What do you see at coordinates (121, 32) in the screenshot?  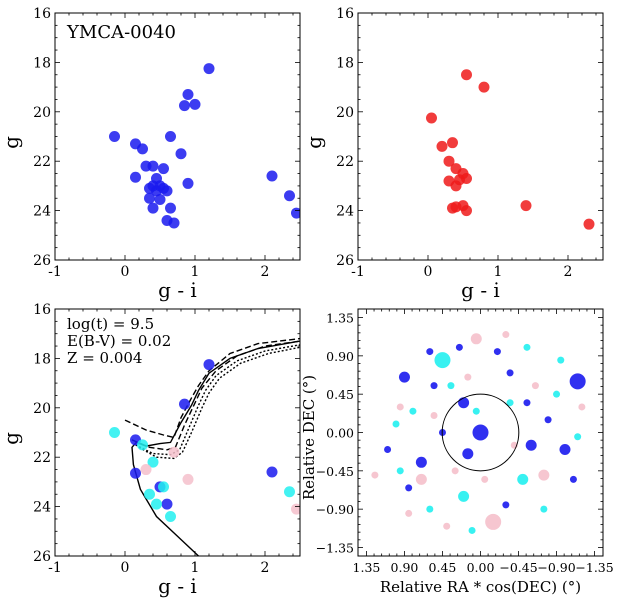 I see `cluster-name: YMCA-0040` at bounding box center [121, 32].